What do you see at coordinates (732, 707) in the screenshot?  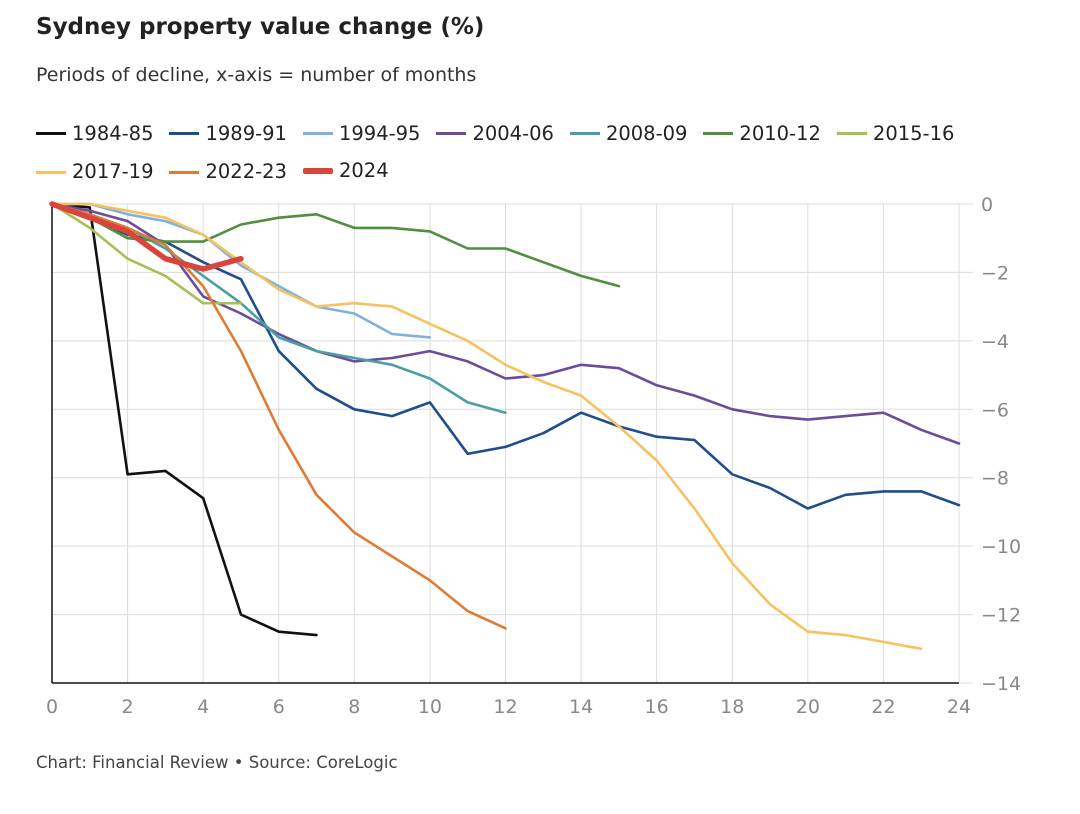 I see `x-tick-label: 18` at bounding box center [732, 707].